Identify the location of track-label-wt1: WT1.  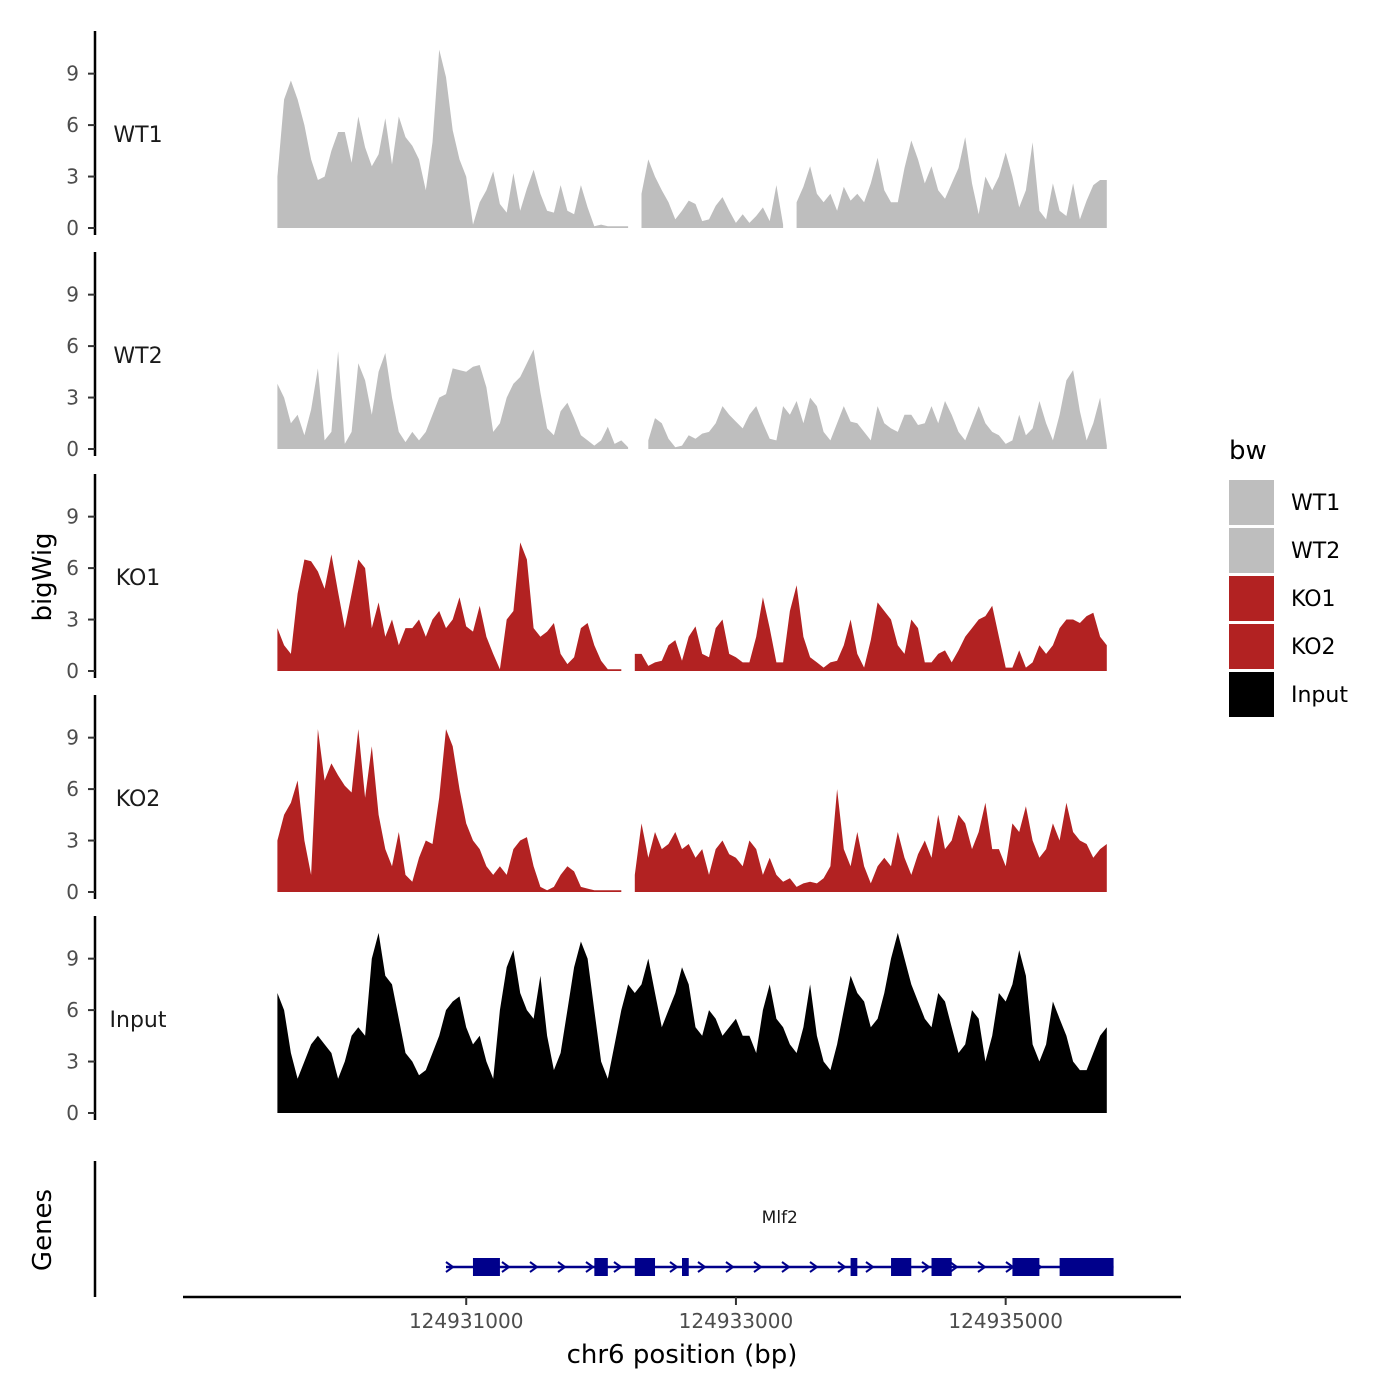
(137, 135).